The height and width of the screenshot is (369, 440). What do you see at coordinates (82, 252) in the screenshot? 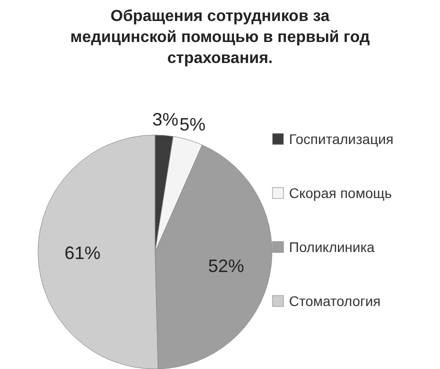
I see `data-label: 61%` at bounding box center [82, 252].